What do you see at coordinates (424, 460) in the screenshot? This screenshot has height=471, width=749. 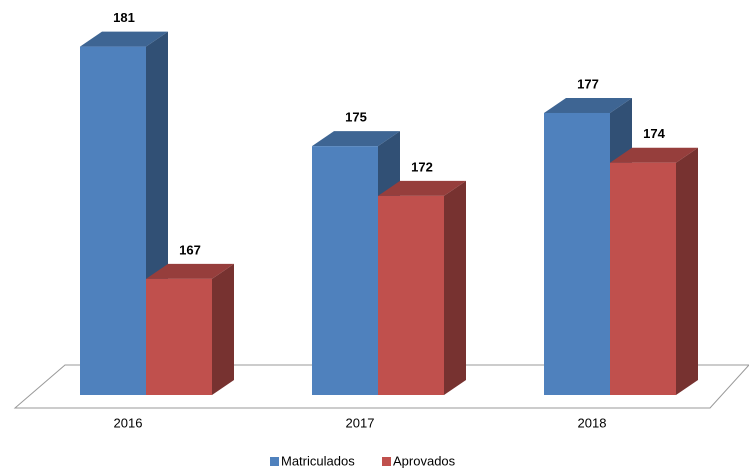 I see `legend-label: Aprovados` at bounding box center [424, 460].